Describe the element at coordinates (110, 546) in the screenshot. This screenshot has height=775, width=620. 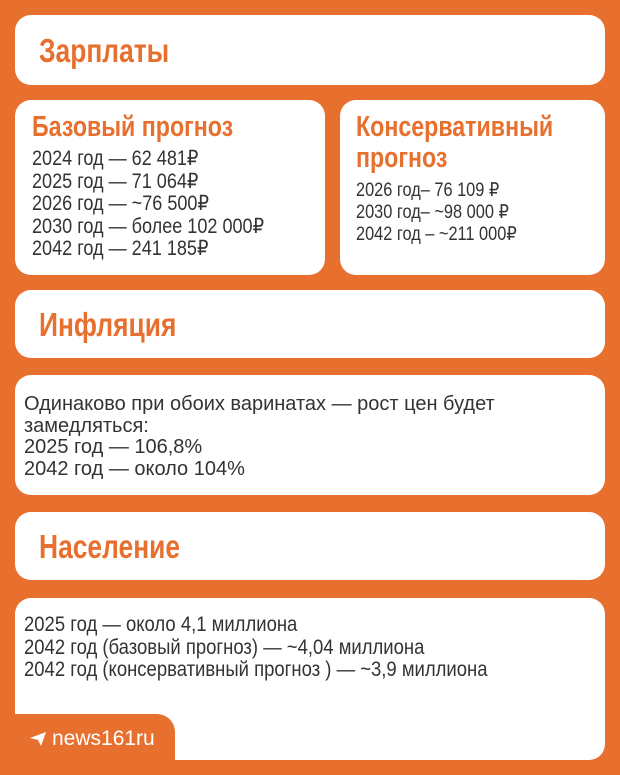
I see `population-title: Население` at that location.